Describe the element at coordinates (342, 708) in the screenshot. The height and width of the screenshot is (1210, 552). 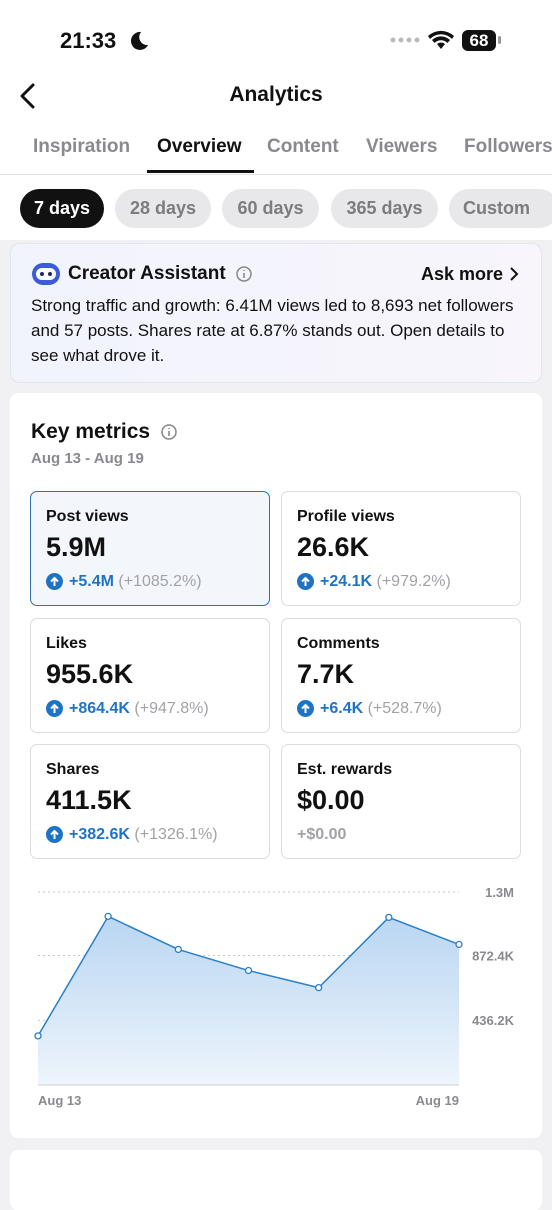
I see `change-value: +6.4K` at that location.